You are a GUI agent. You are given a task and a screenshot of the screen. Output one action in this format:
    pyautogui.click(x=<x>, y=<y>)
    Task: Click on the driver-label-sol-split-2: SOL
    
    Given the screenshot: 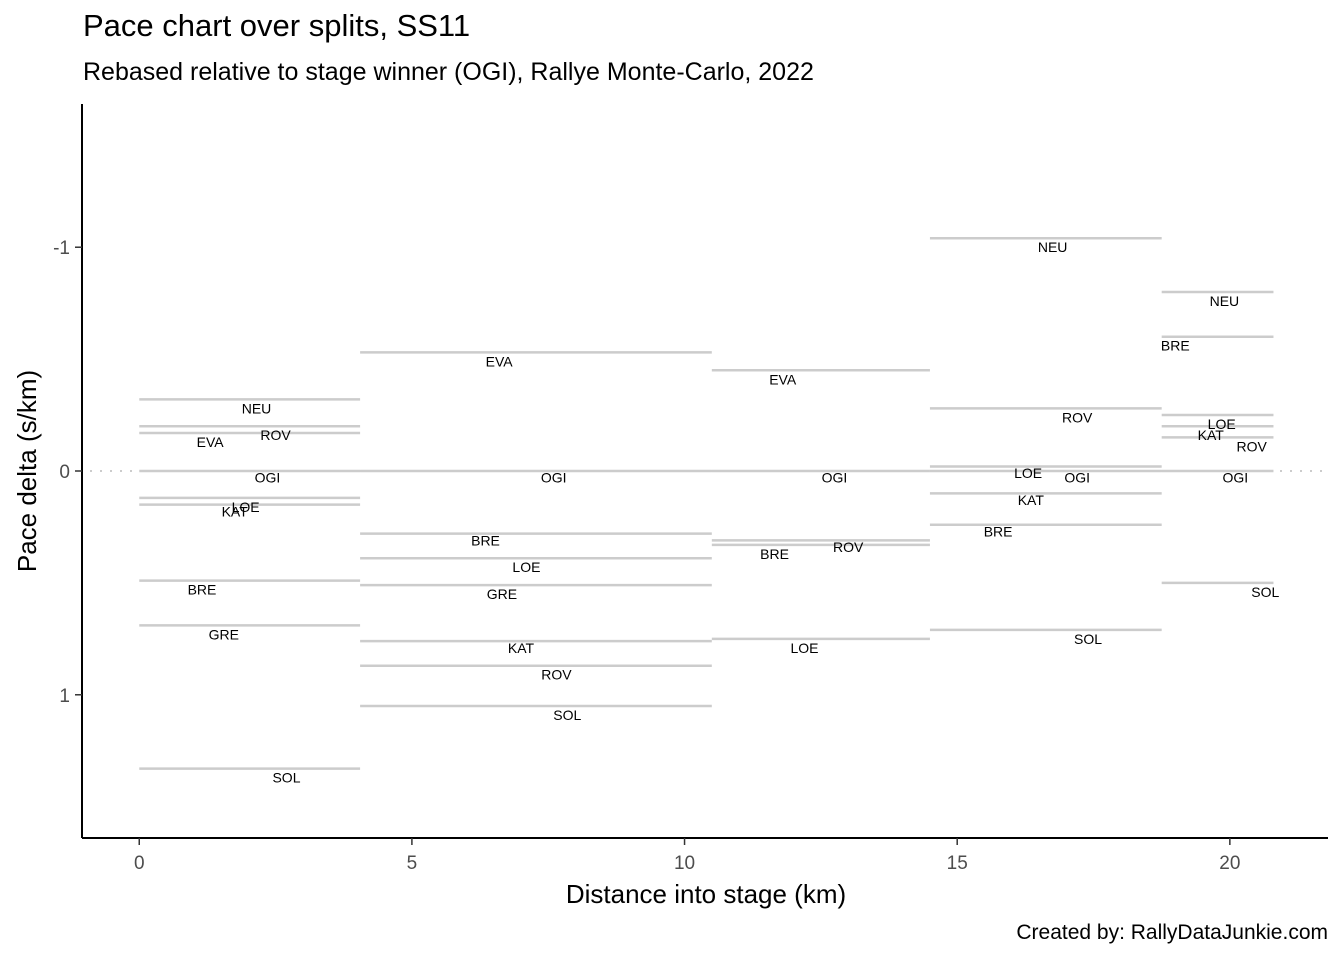 What is the action you would take?
    pyautogui.click(x=567, y=715)
    